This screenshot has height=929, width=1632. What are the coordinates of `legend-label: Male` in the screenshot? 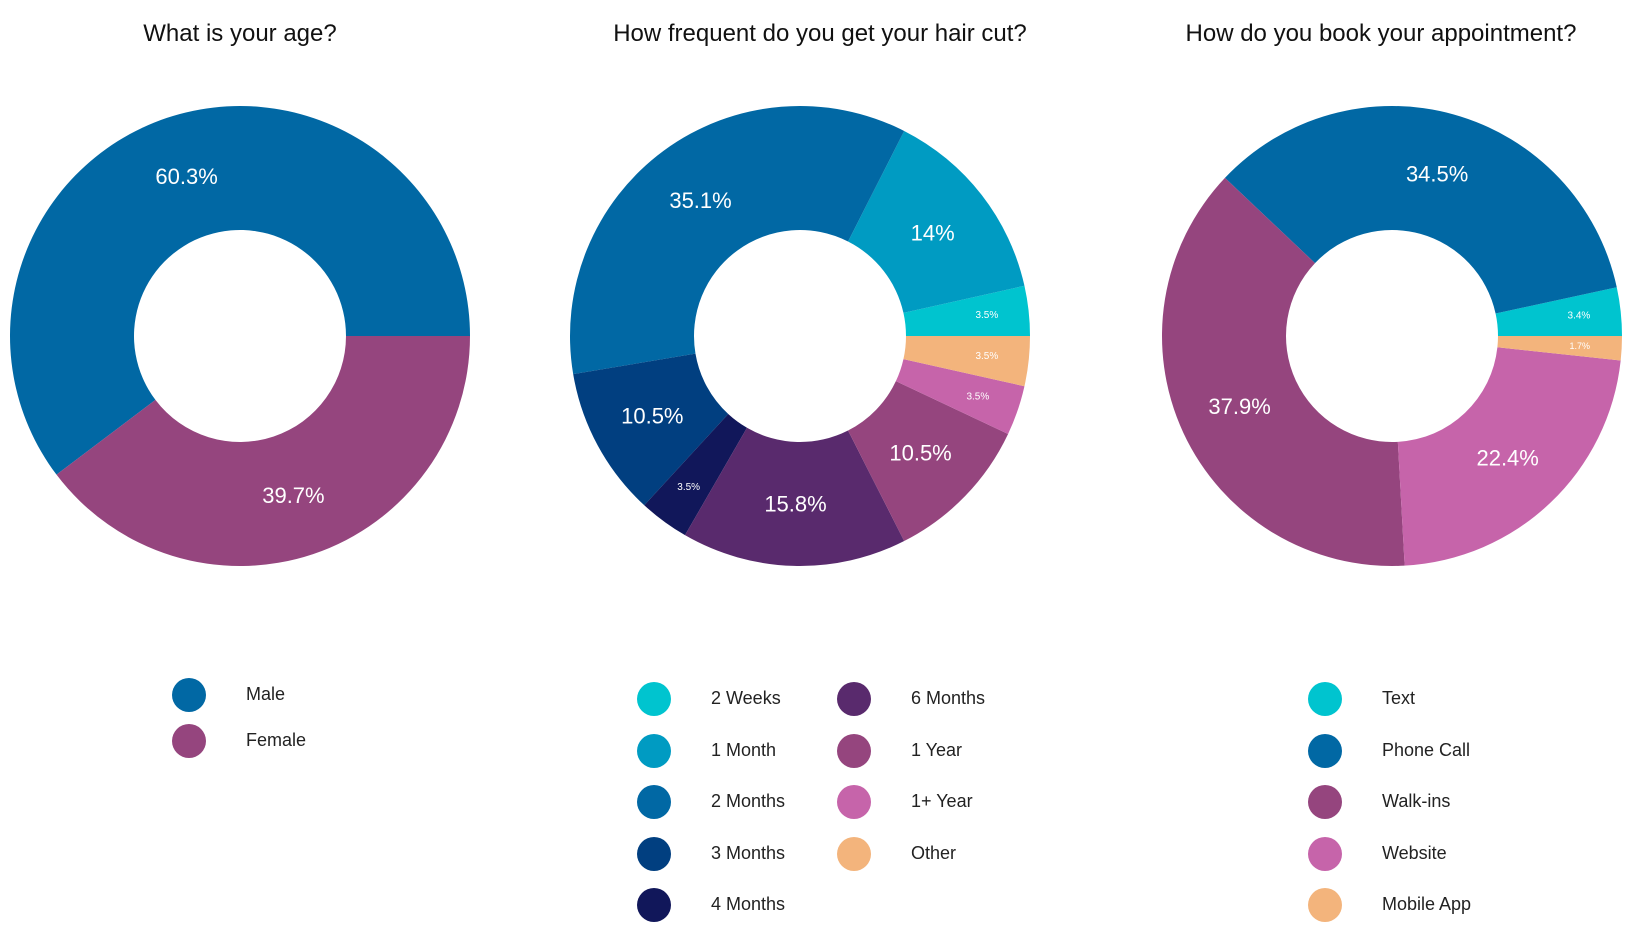 It's located at (266, 694).